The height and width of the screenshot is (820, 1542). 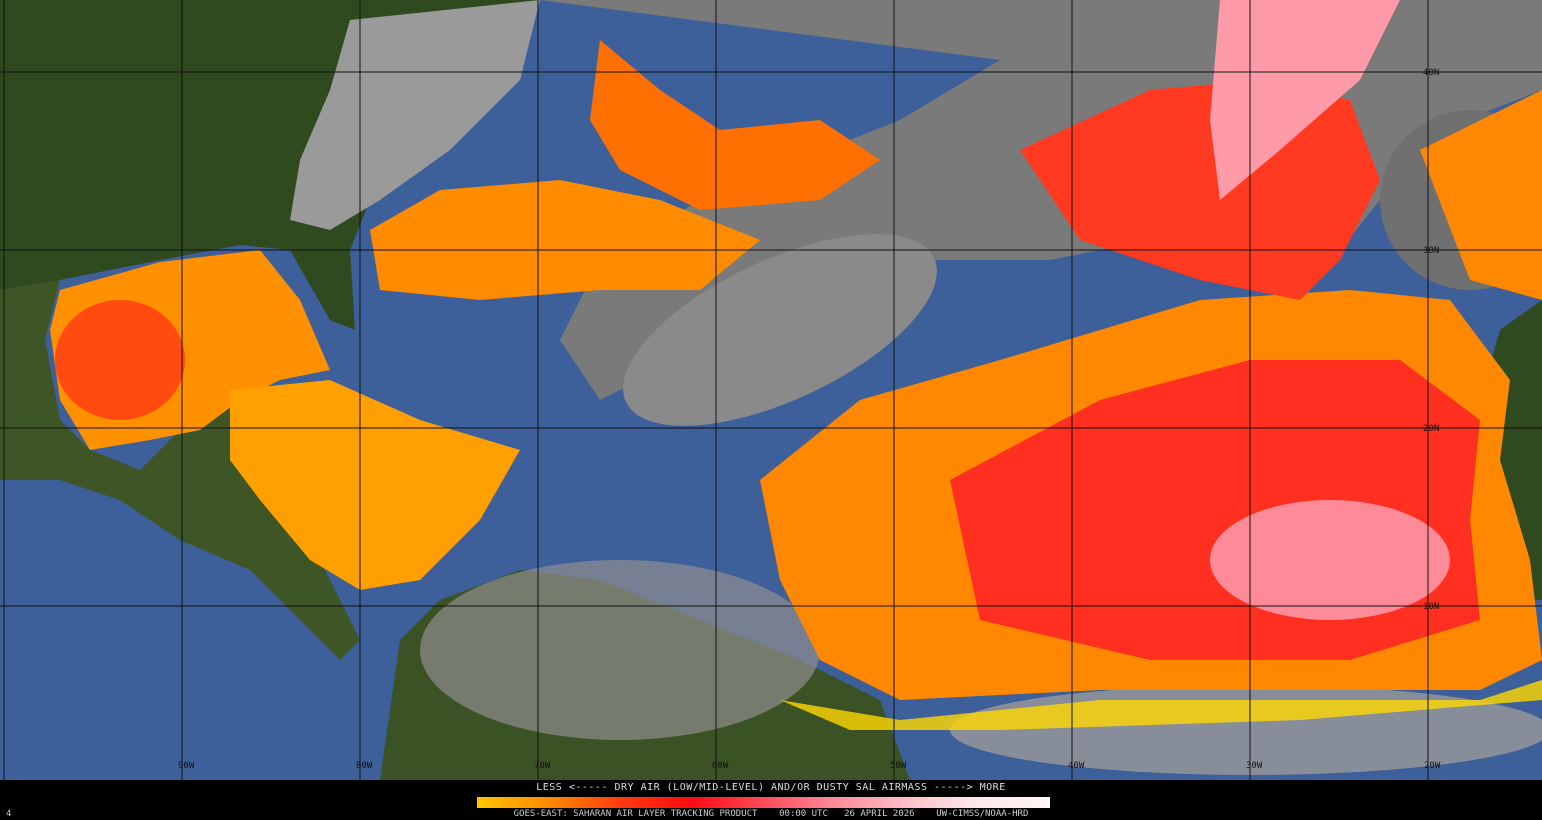 What do you see at coordinates (1431, 607) in the screenshot?
I see `latitude-label: 10N` at bounding box center [1431, 607].